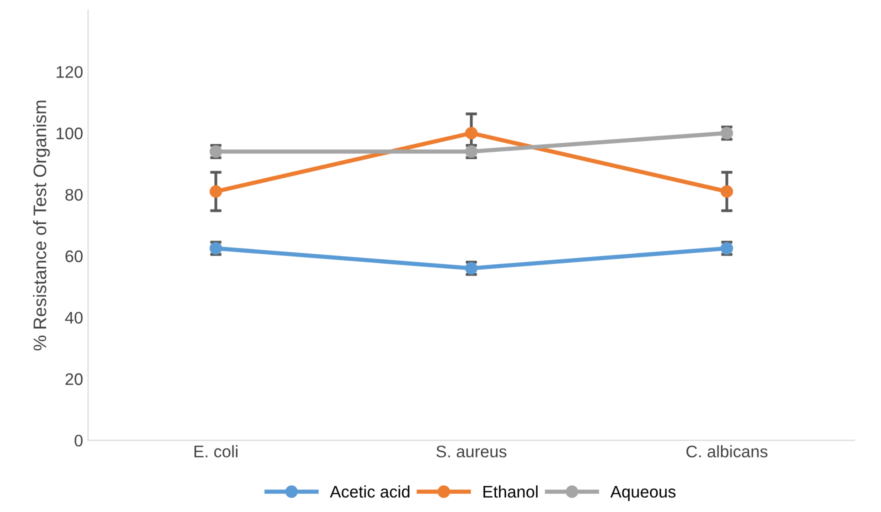 The image size is (881, 512). I want to click on legend-label: Acetic acid, so click(370, 491).